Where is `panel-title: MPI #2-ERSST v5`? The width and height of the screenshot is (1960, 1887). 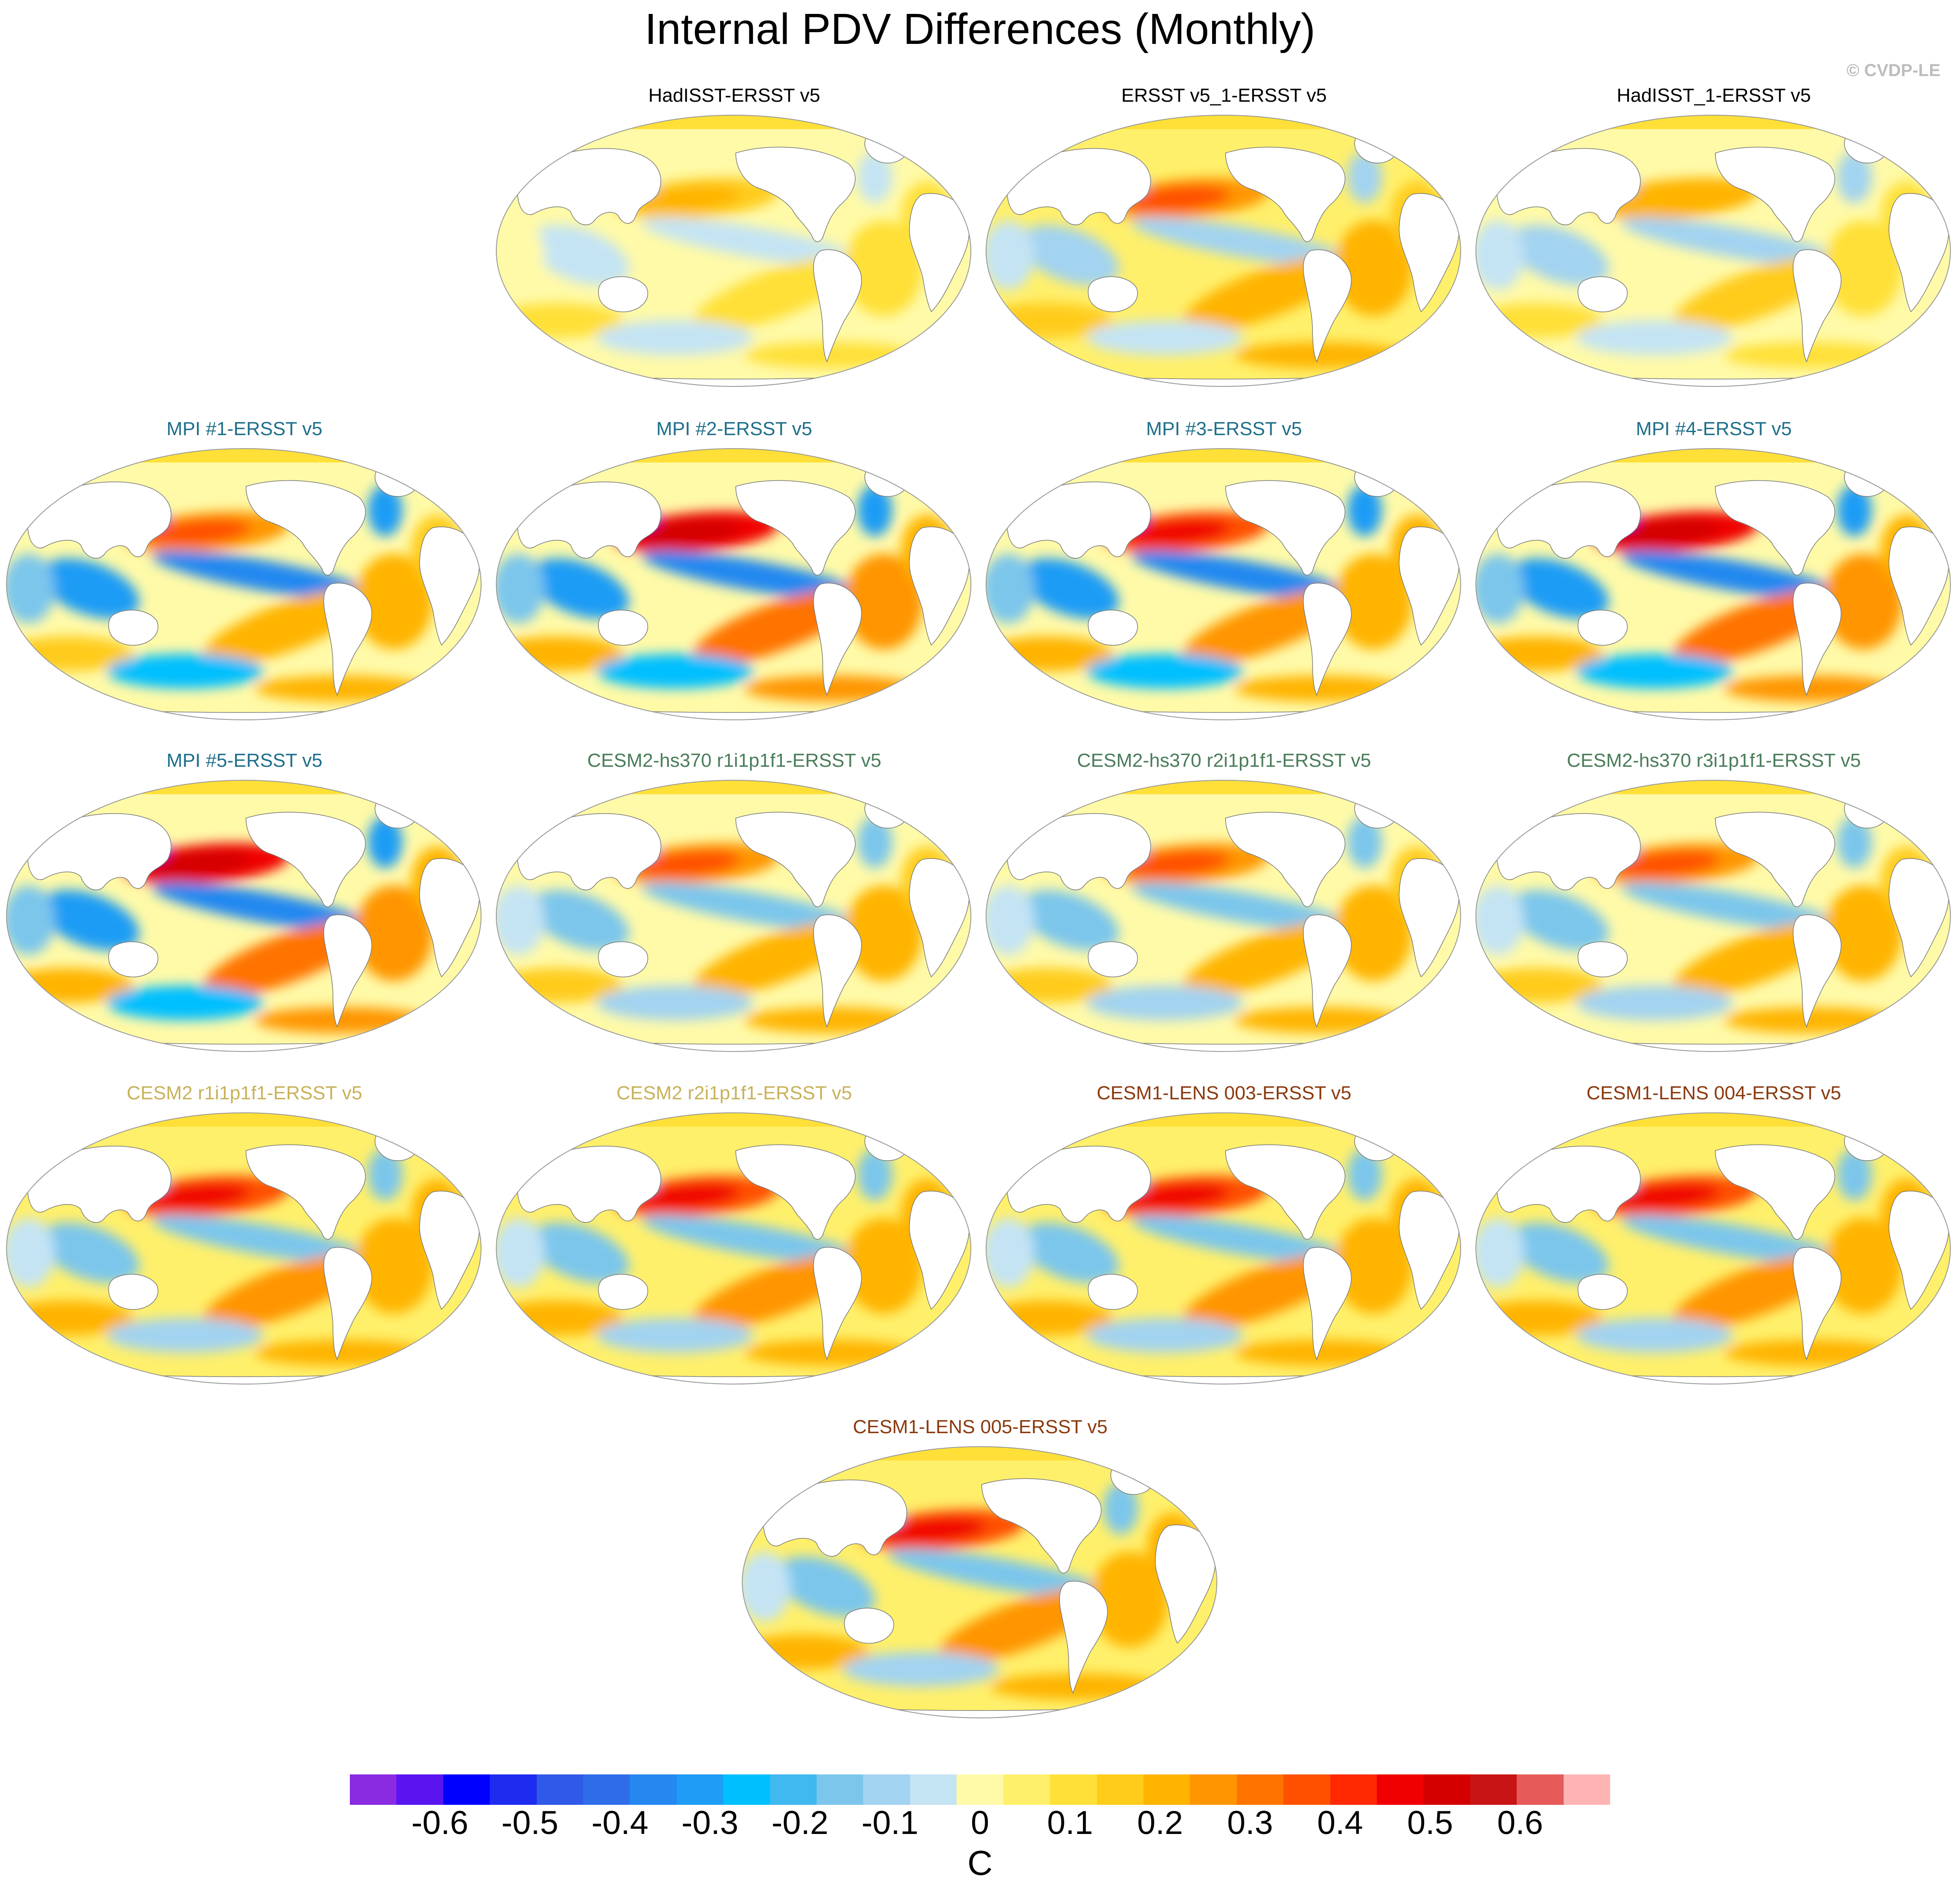
panel-title: MPI #2-ERSST v5 is located at coordinates (734, 428).